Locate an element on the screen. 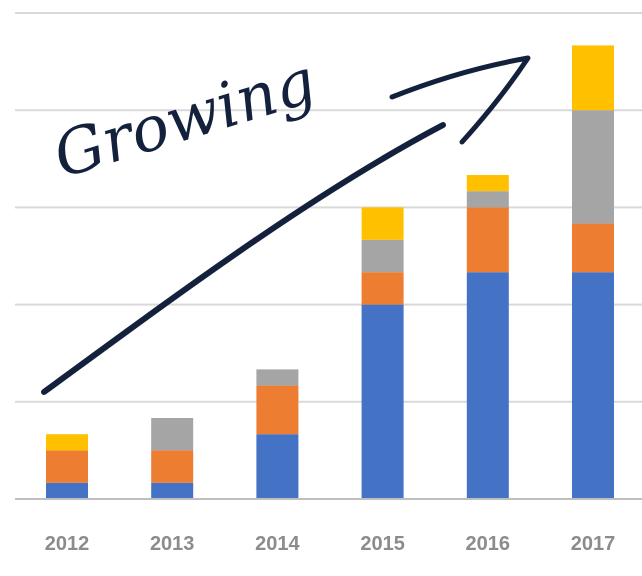  x-tick-label: 2017 is located at coordinates (593, 544).